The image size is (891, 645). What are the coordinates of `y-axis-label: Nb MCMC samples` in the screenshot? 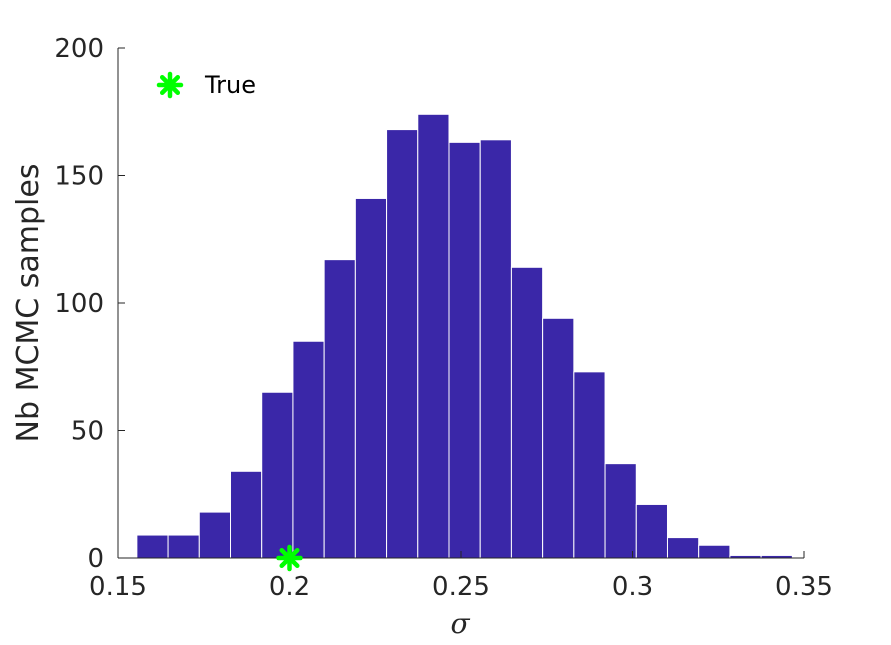 It's located at (28, 303).